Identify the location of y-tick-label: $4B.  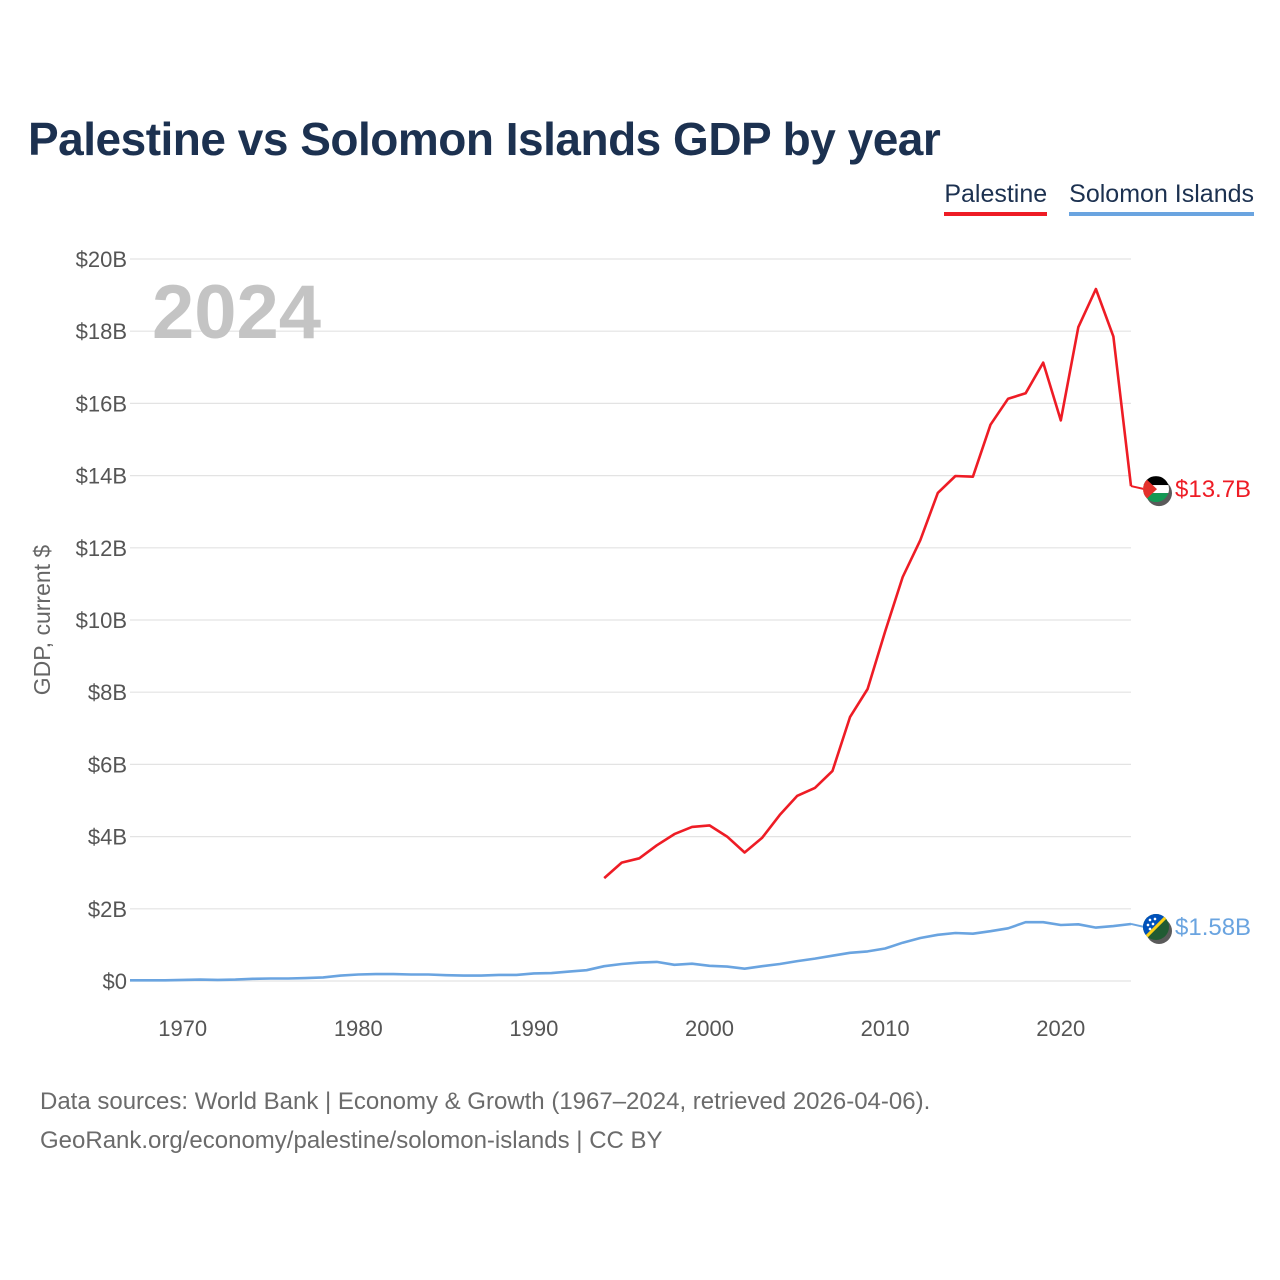
(107, 837).